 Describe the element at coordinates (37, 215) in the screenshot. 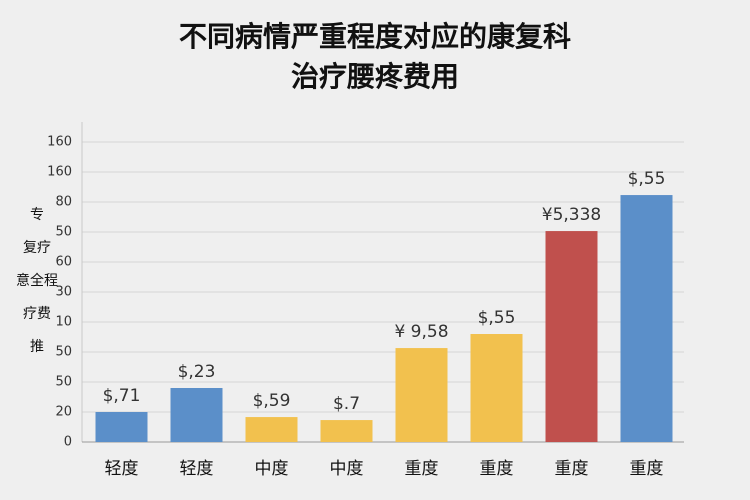

I see `y-axis-label: 专` at that location.